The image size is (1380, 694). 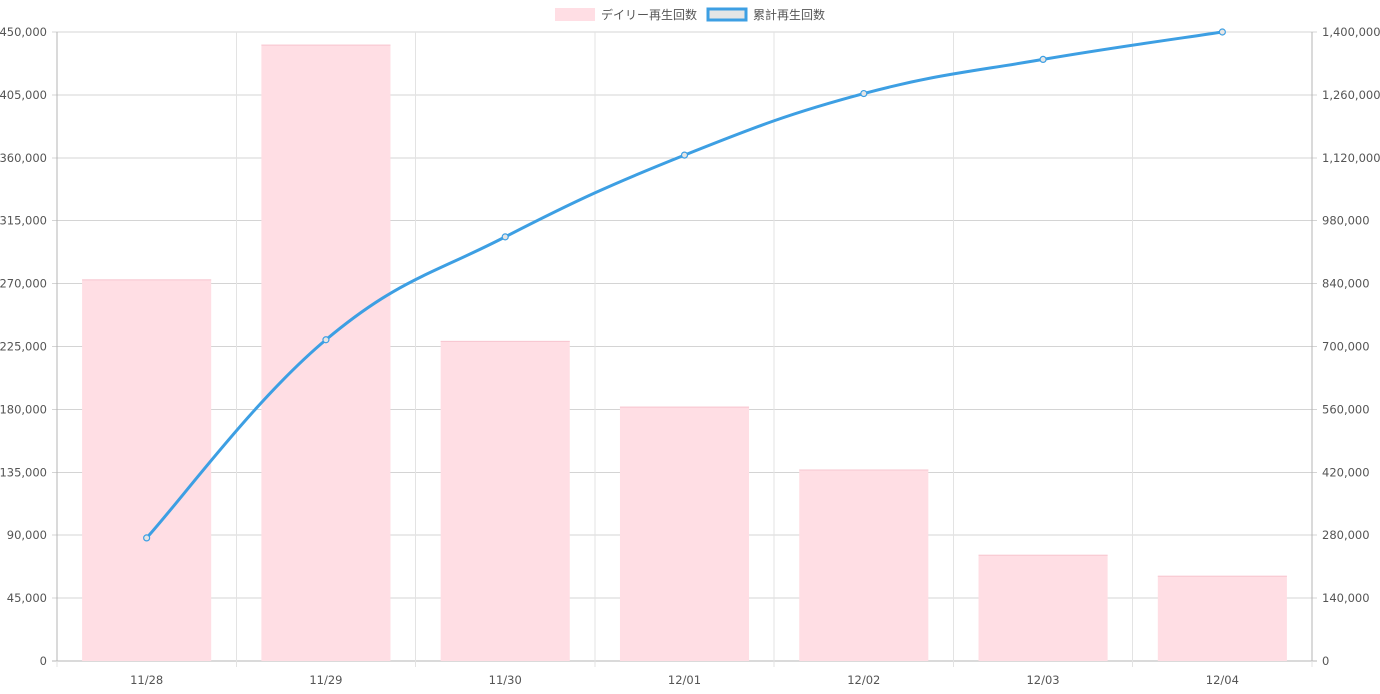 I want to click on y-right-tick-label: 1,400,000, so click(x=1351, y=32).